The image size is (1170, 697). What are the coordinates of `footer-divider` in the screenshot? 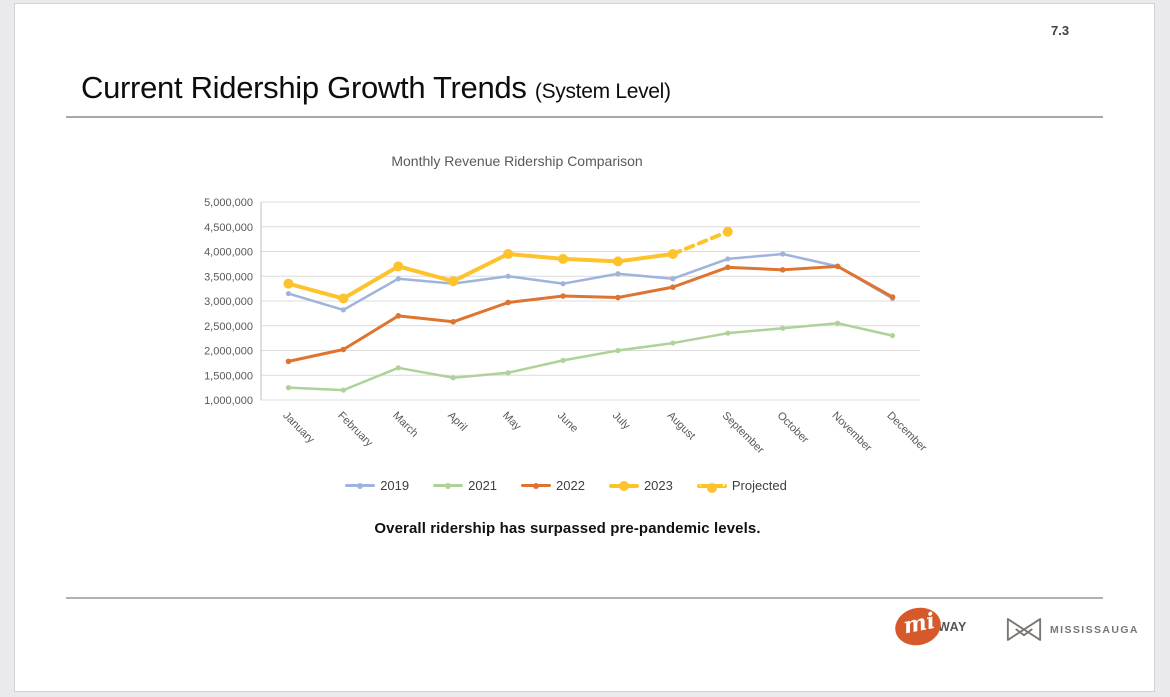 It's located at (584, 598).